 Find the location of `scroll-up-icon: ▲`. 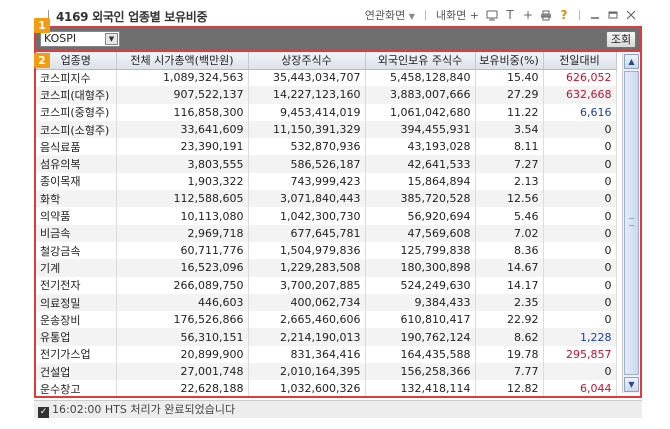

scroll-up-icon: ▲ is located at coordinates (631, 61).